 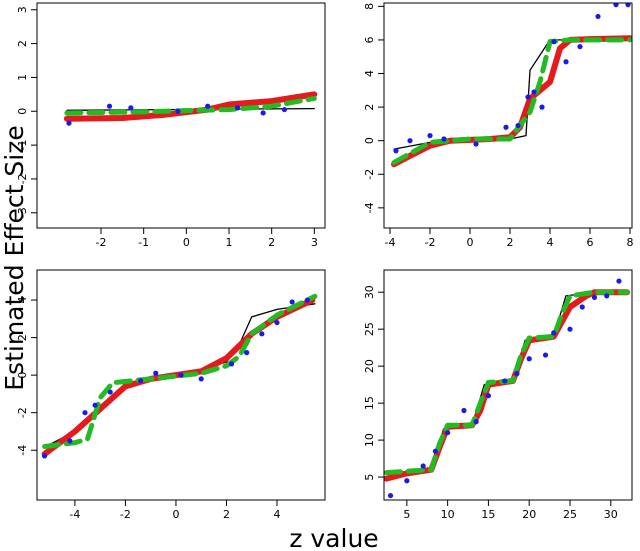 I want to click on y-axis-label: Estimated Effect Size, so click(x=14, y=257).